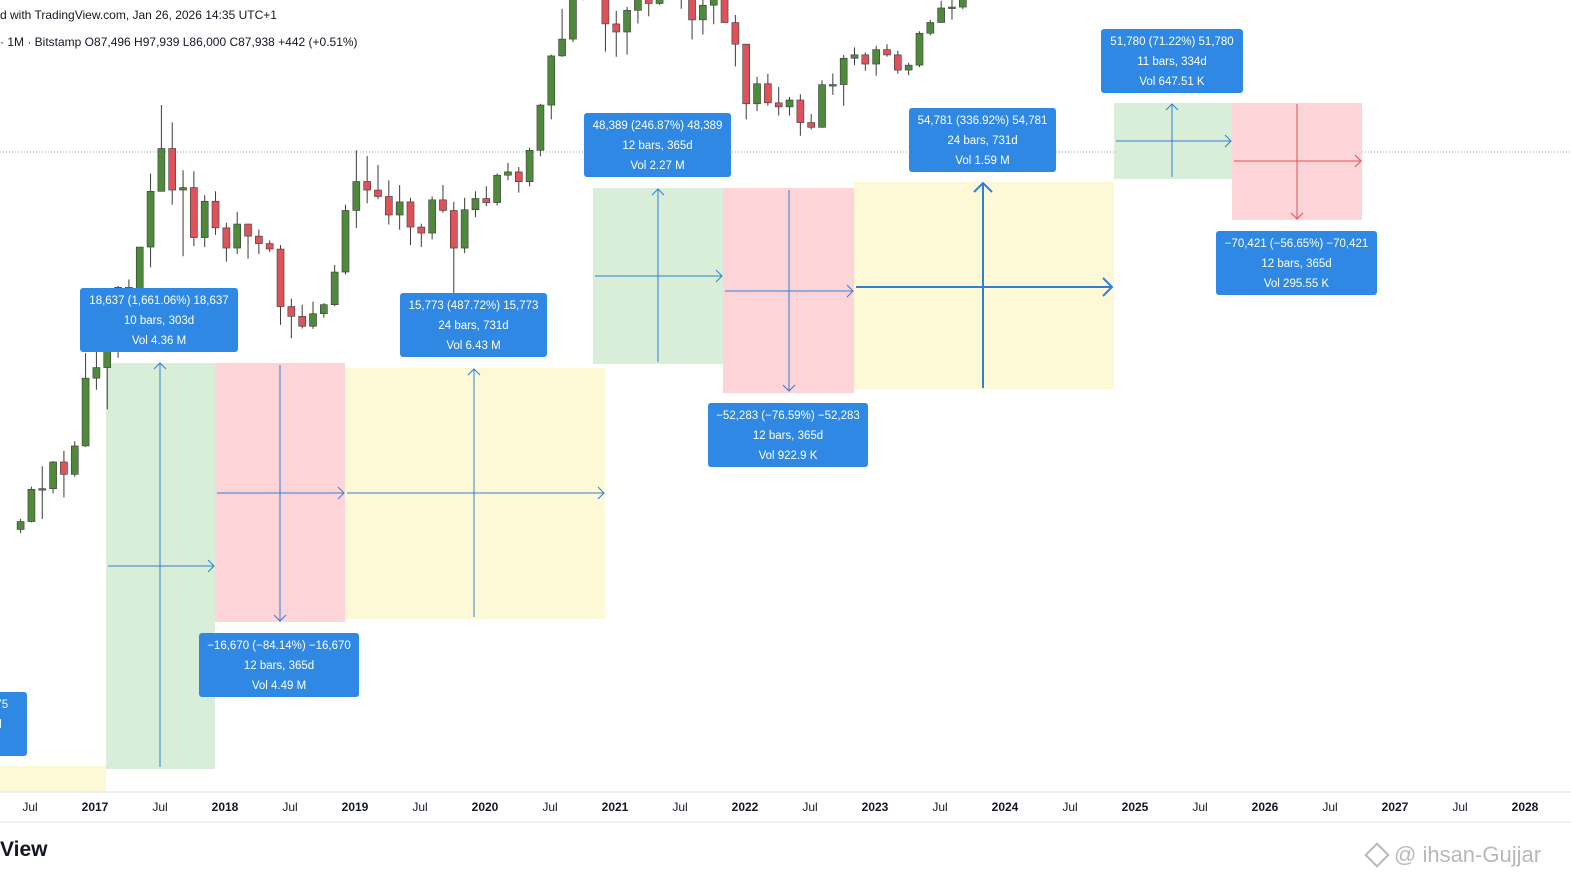 The image size is (1571, 883). What do you see at coordinates (53, 779) in the screenshot?
I see `measure-zone-range` at bounding box center [53, 779].